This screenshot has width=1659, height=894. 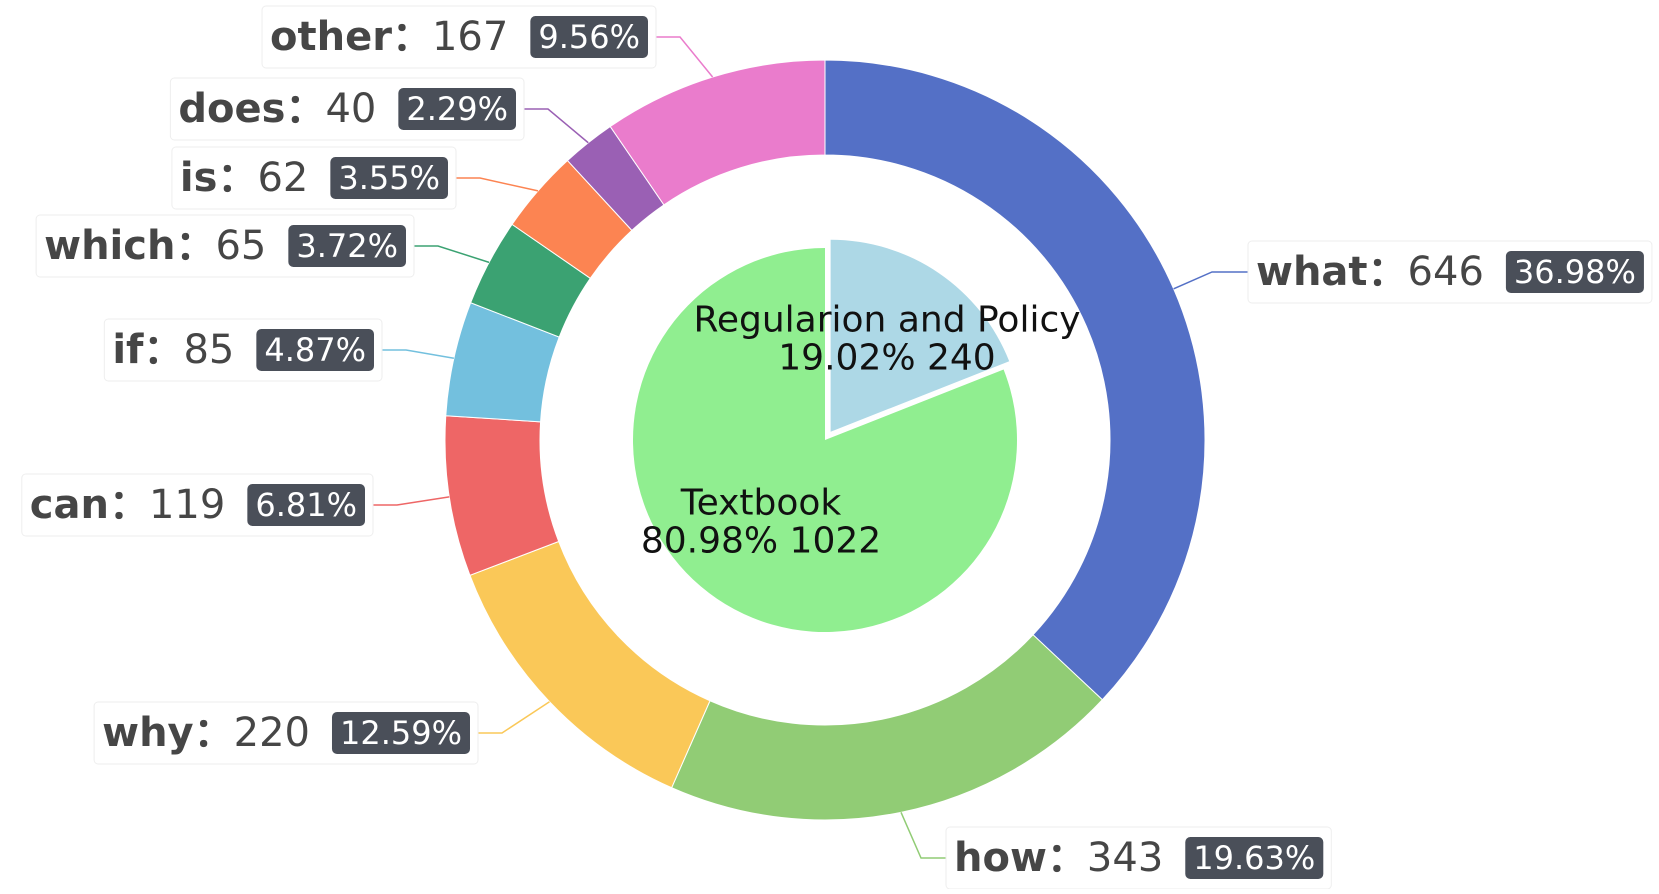 I want to click on label-name-if: if：, so click(x=147, y=350).